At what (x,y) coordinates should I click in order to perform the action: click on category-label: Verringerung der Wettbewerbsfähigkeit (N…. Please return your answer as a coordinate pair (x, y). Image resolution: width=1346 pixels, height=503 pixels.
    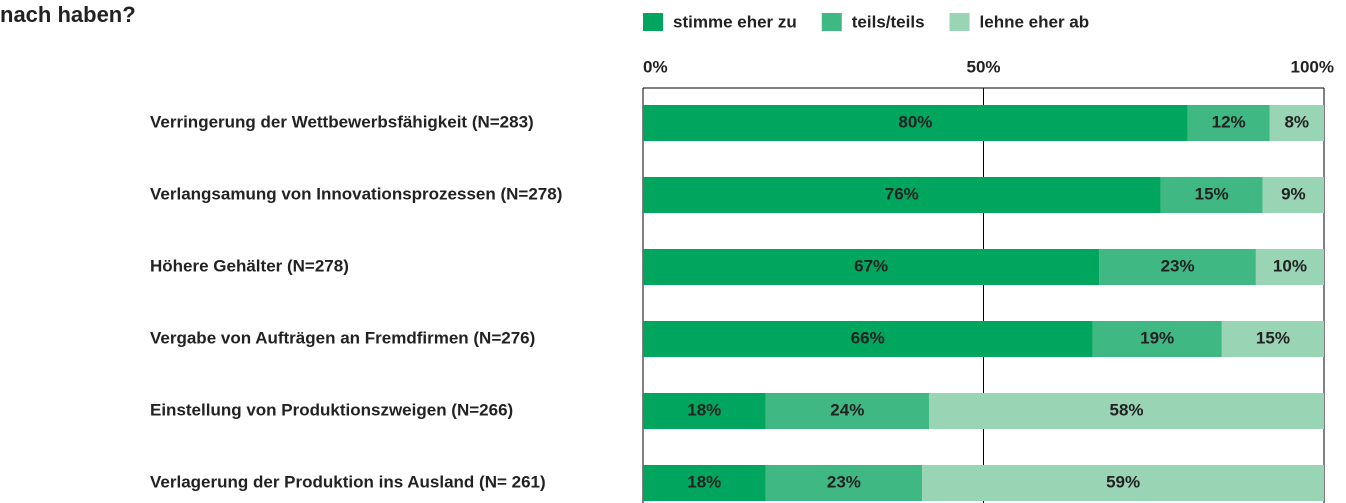
    Looking at the image, I should click on (342, 121).